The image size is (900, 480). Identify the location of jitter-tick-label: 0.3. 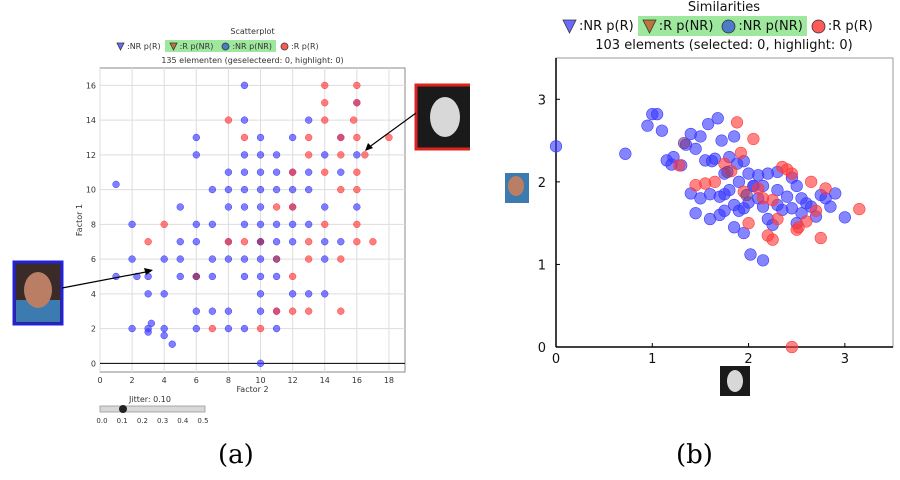
(162, 421).